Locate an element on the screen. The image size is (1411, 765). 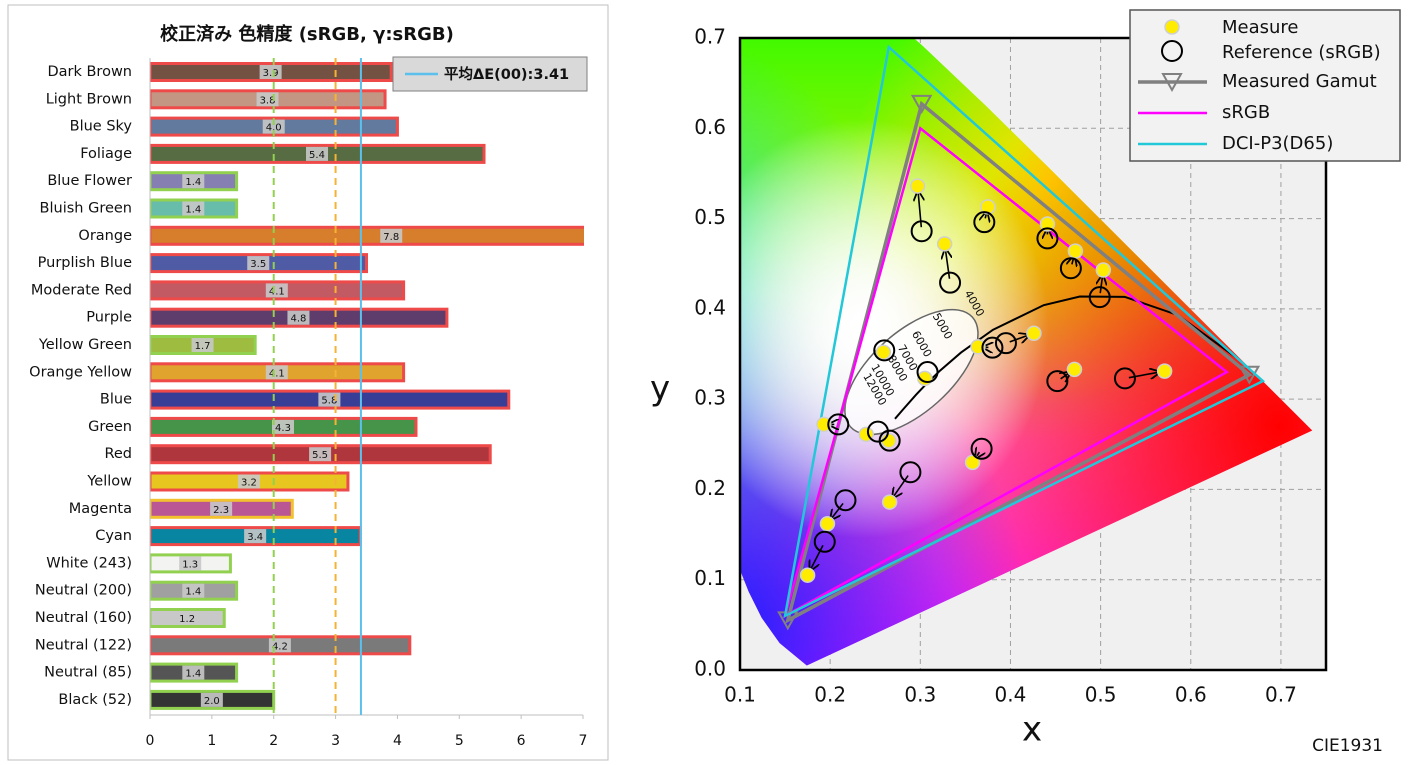
legend-marker is located at coordinates (1172, 83).